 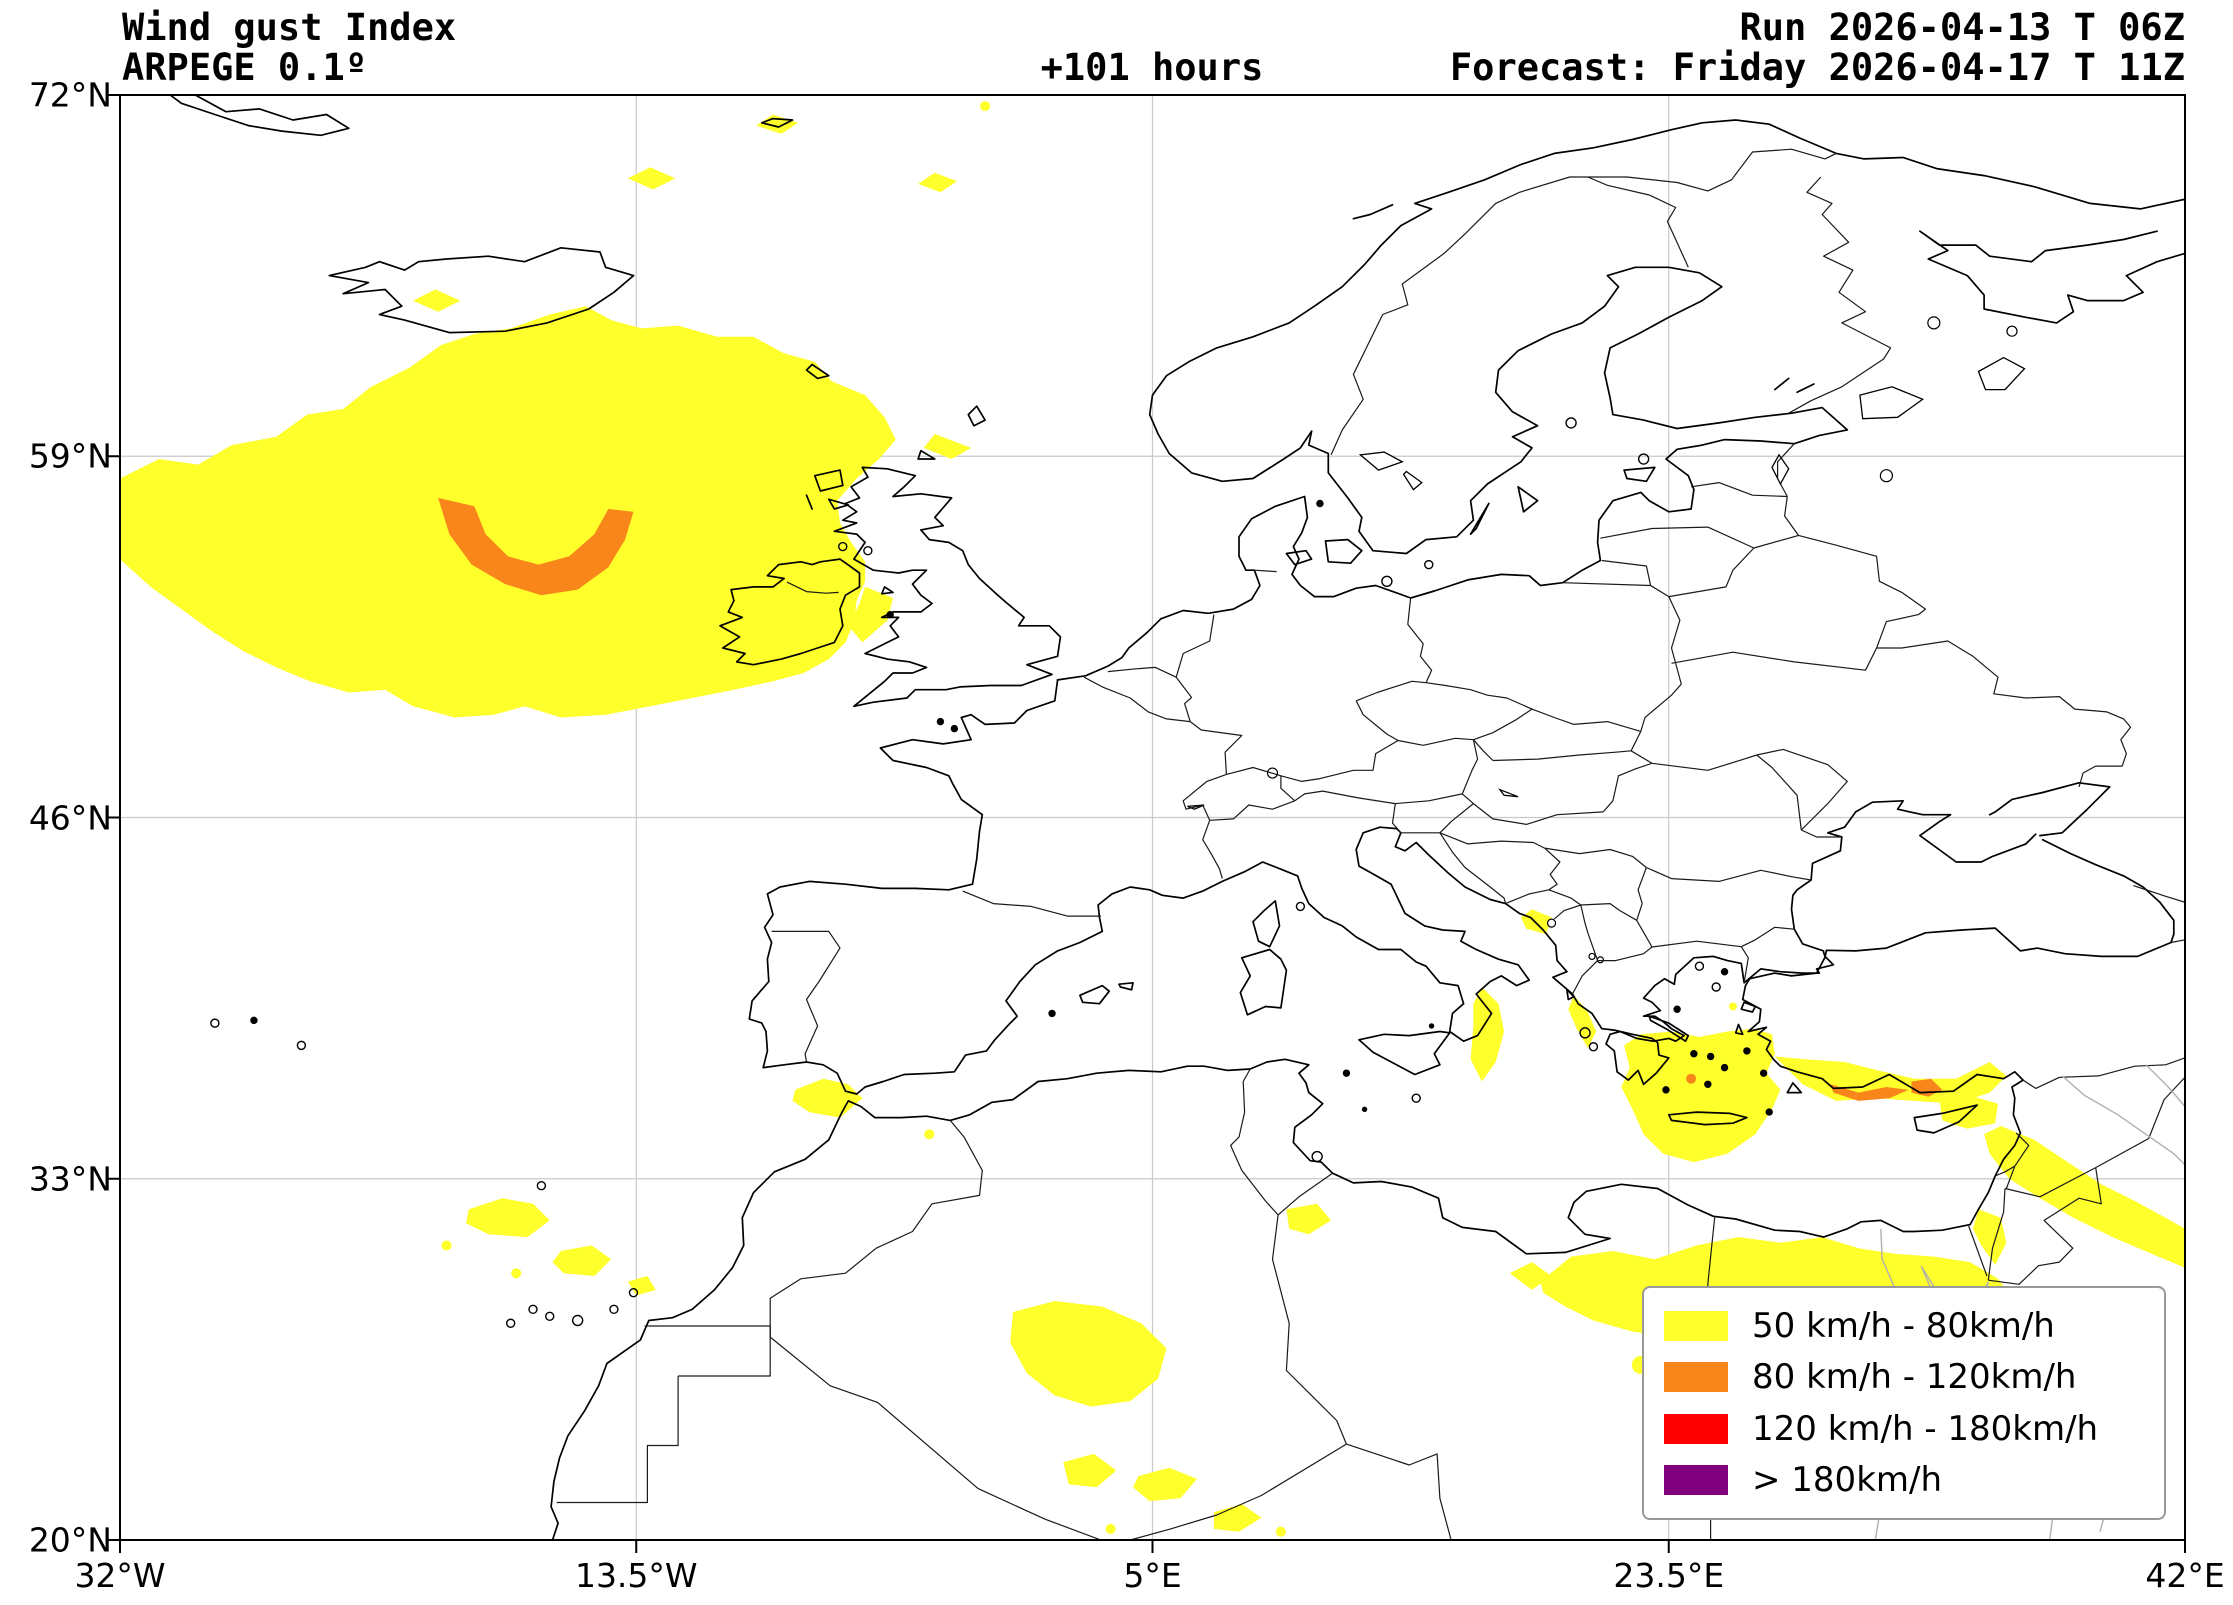 I want to click on y-tick-label-2: 46°N, so click(x=70, y=817).